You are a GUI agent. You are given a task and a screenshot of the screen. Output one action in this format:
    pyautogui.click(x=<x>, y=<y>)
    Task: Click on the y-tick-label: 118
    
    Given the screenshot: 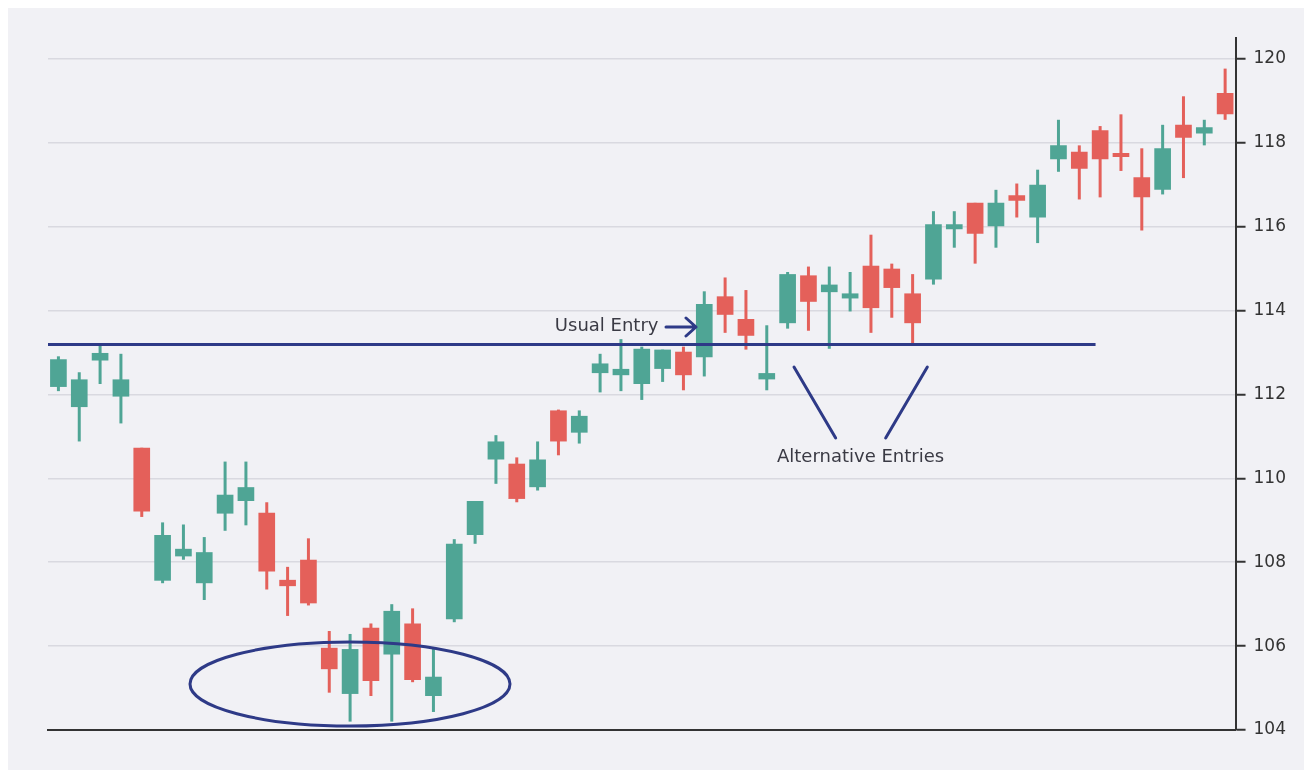 What is the action you would take?
    pyautogui.click(x=1270, y=141)
    